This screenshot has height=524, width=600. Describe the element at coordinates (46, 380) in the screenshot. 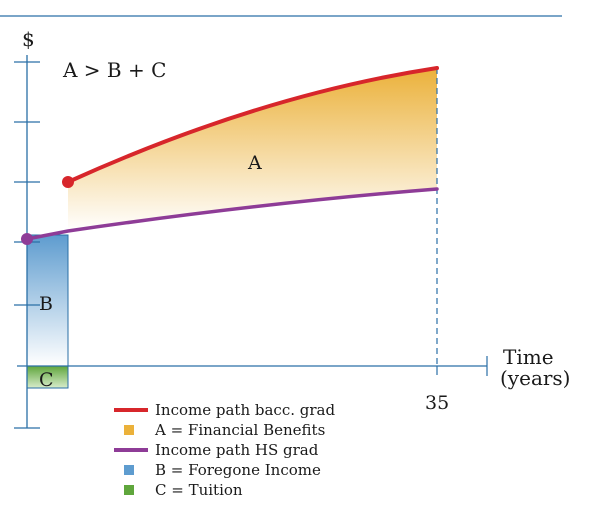

I see `region-label-c: C` at that location.